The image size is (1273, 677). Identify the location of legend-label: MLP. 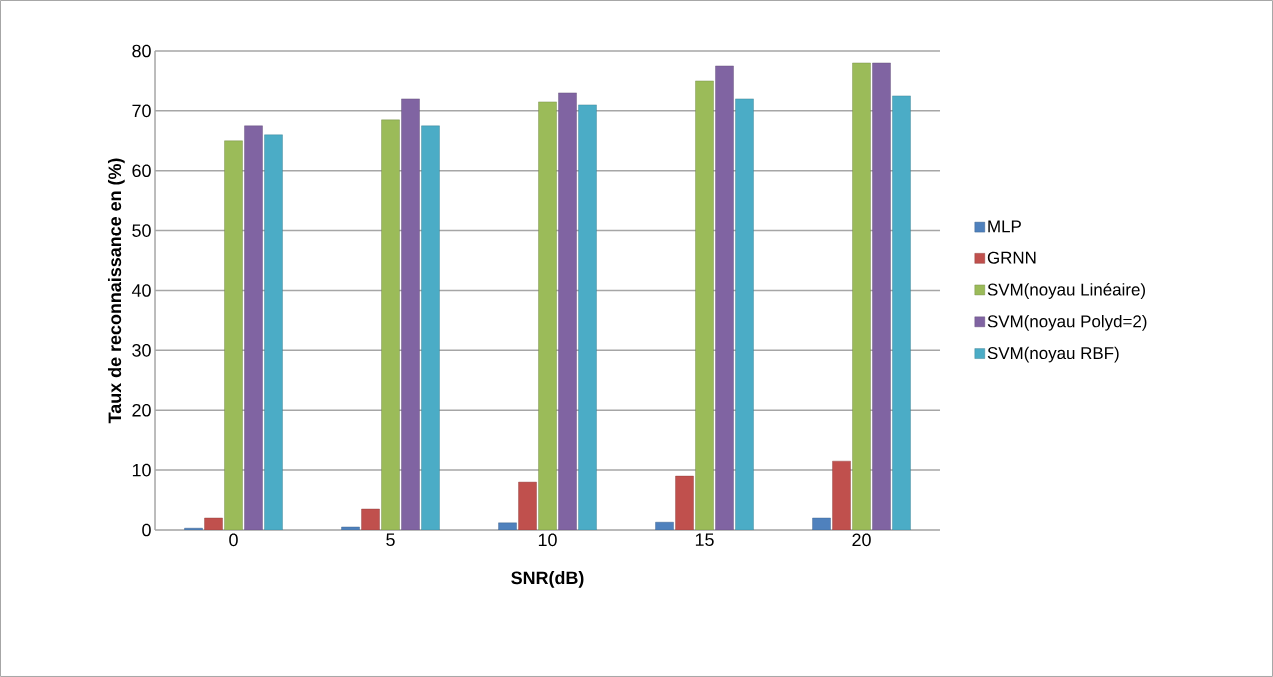
(1004, 226).